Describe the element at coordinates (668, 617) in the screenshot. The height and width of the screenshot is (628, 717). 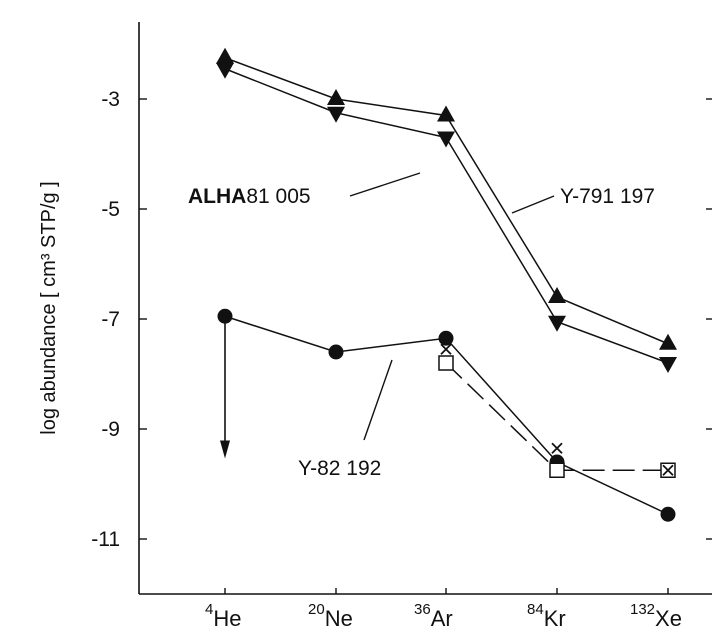
I see `x-category-element: Xe` at that location.